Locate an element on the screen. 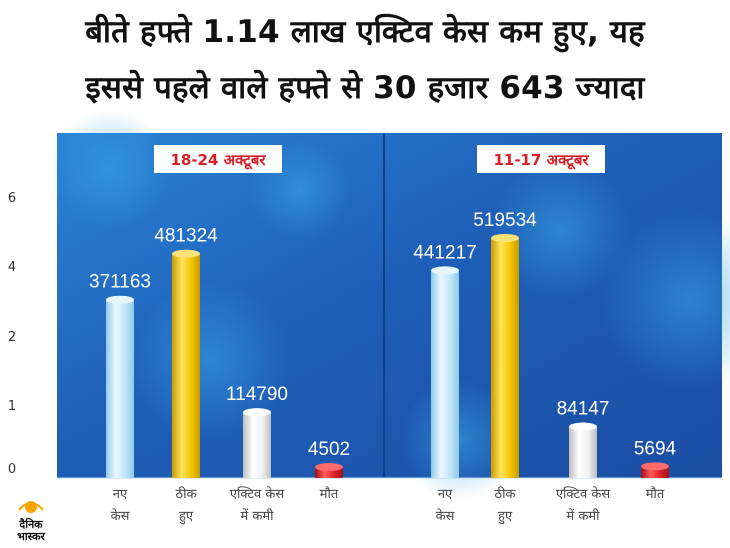 The width and height of the screenshot is (730, 548). y-tick-label: 2 is located at coordinates (12, 337).